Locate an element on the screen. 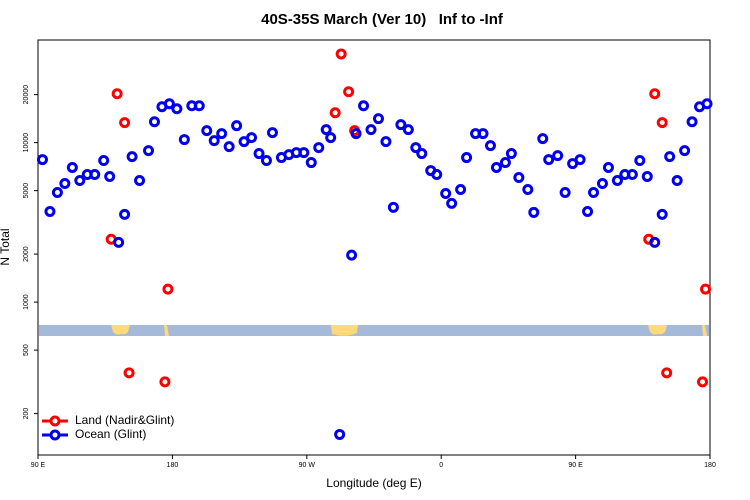  y-tick-label: 200 is located at coordinates (26, 414).